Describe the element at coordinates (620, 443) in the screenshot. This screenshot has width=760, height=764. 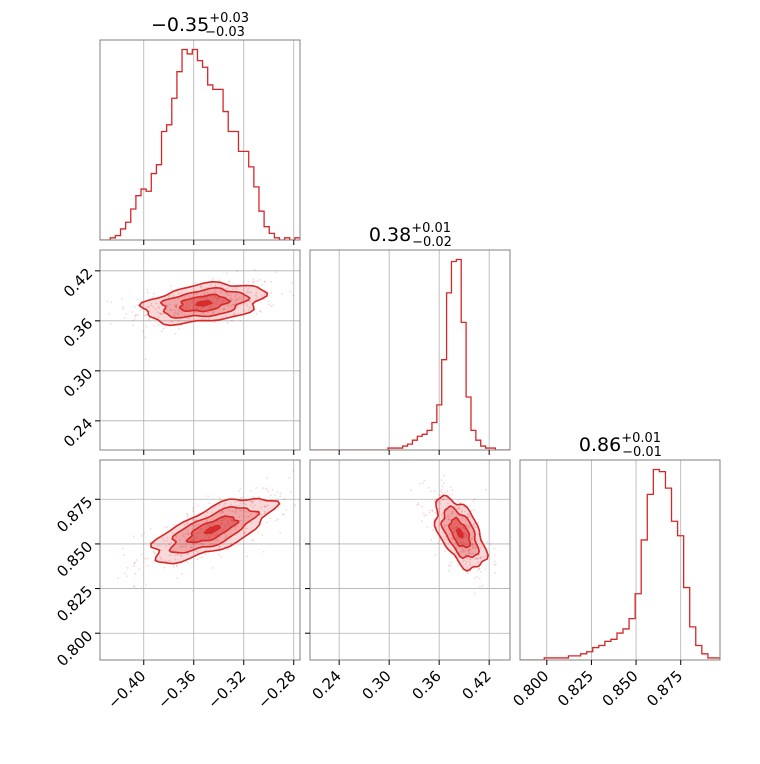
I see `panel-title-2: 0.86+0.01` at that location.